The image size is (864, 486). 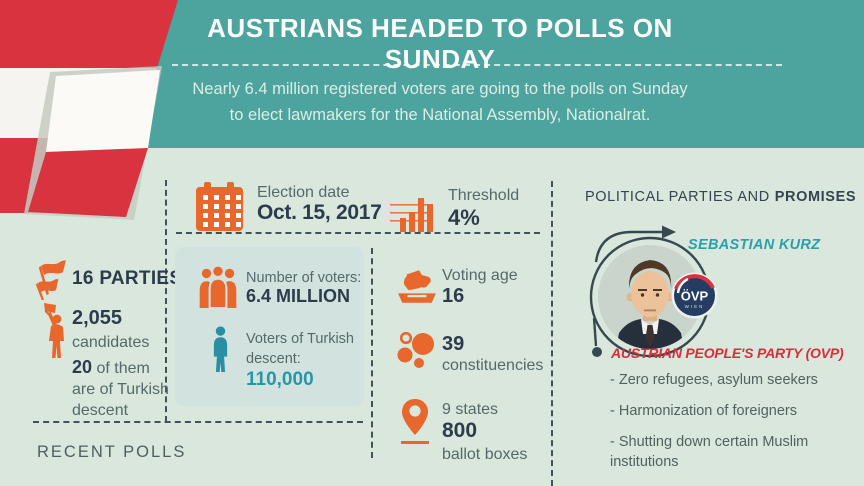 What do you see at coordinates (372, 353) in the screenshot?
I see `dashed-divider-mid` at bounding box center [372, 353].